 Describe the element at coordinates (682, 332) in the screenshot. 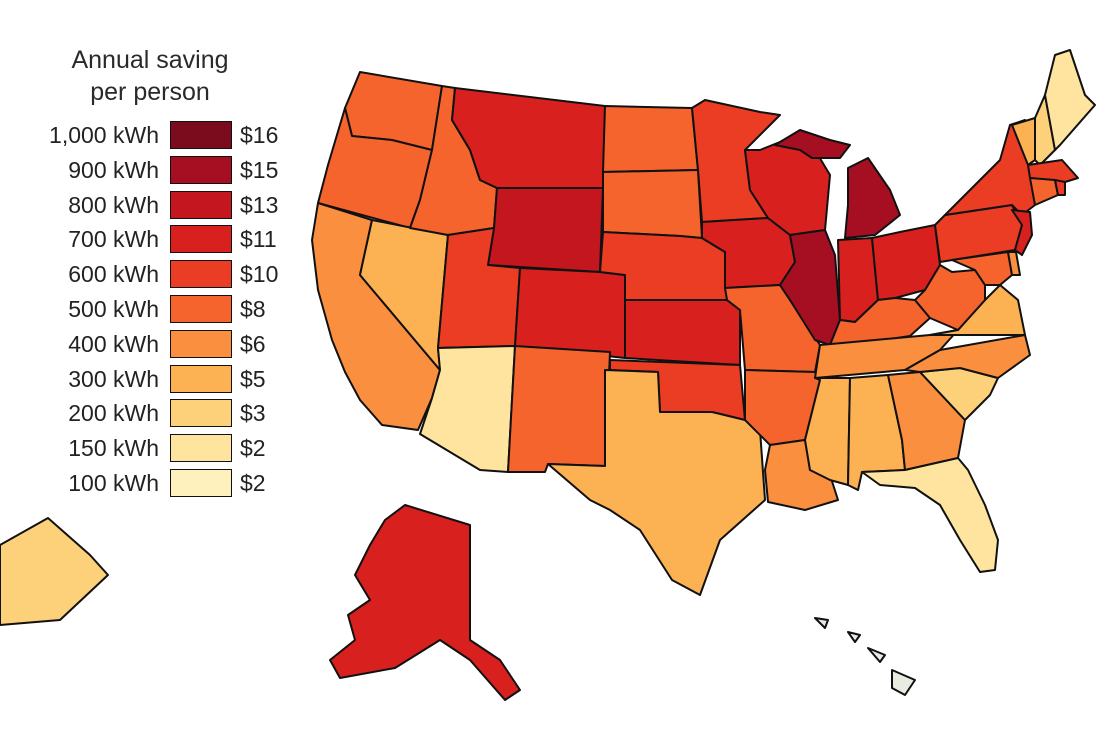

I see `state-kansas` at that location.